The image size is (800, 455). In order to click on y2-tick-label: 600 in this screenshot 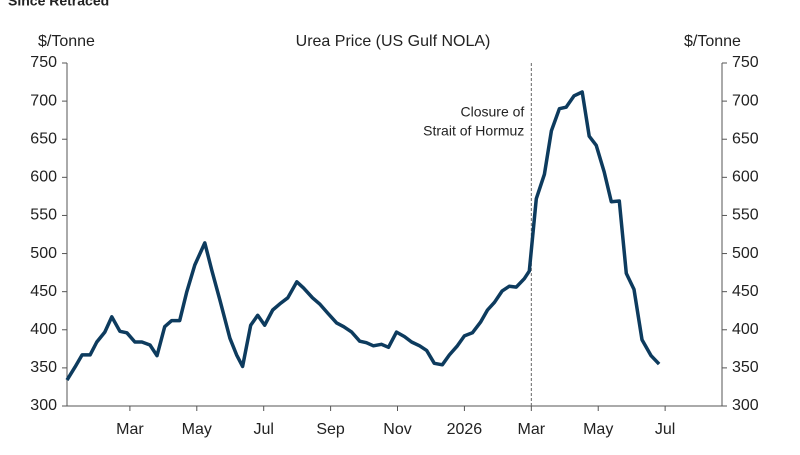, I will do `click(745, 177)`.